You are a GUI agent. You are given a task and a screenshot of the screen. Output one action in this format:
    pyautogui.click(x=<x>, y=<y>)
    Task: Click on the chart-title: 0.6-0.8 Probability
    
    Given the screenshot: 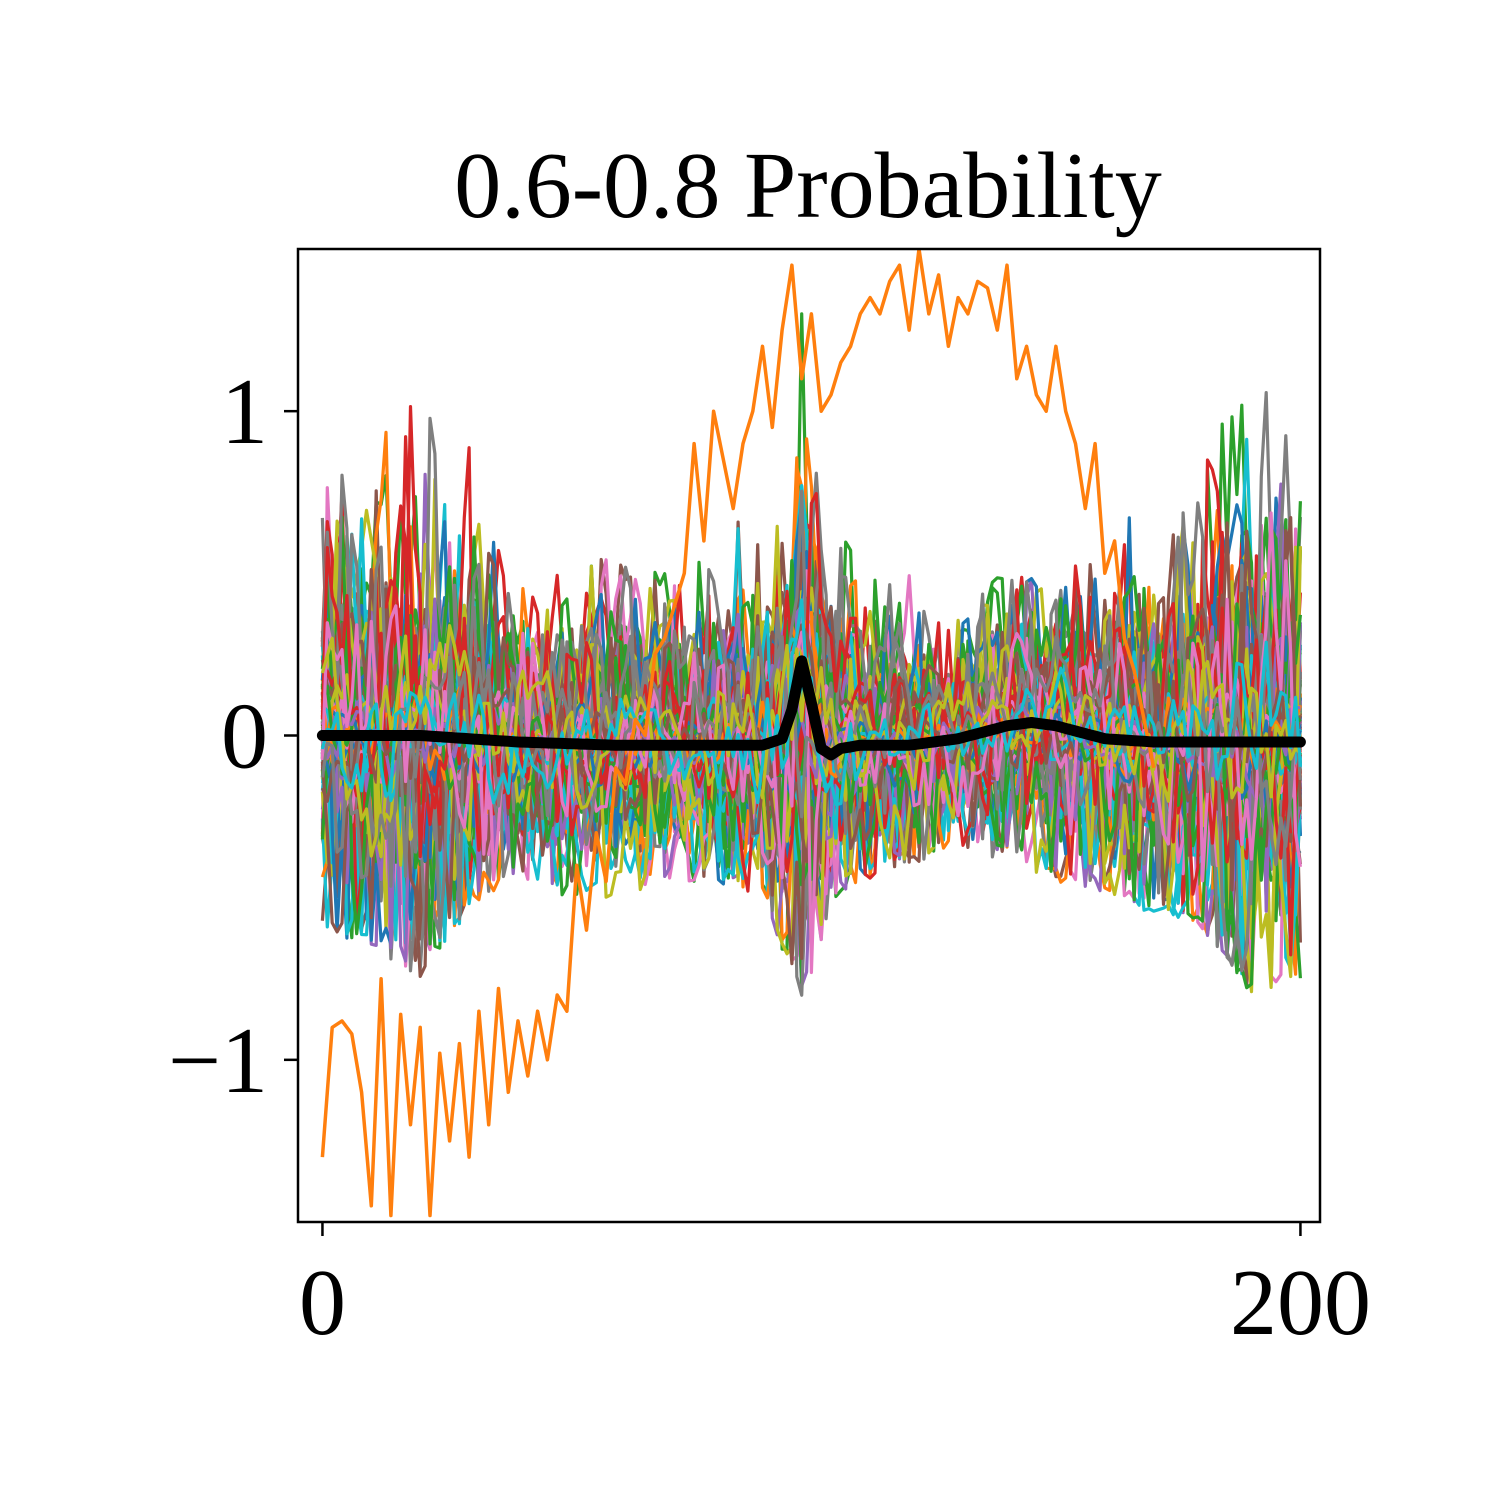 What is the action you would take?
    pyautogui.click(x=808, y=186)
    